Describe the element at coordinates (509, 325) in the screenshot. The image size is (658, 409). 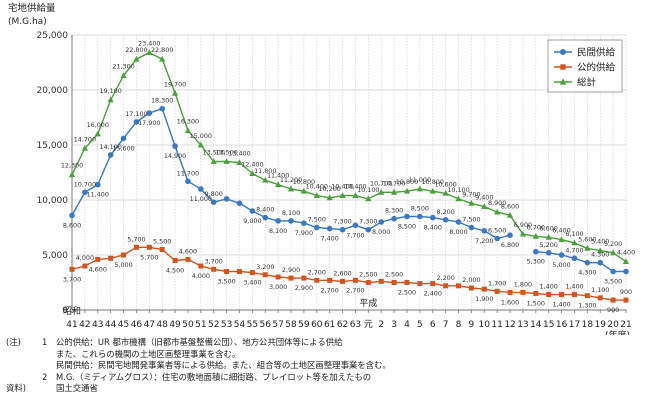
I see `x-tick-label: 12` at that location.